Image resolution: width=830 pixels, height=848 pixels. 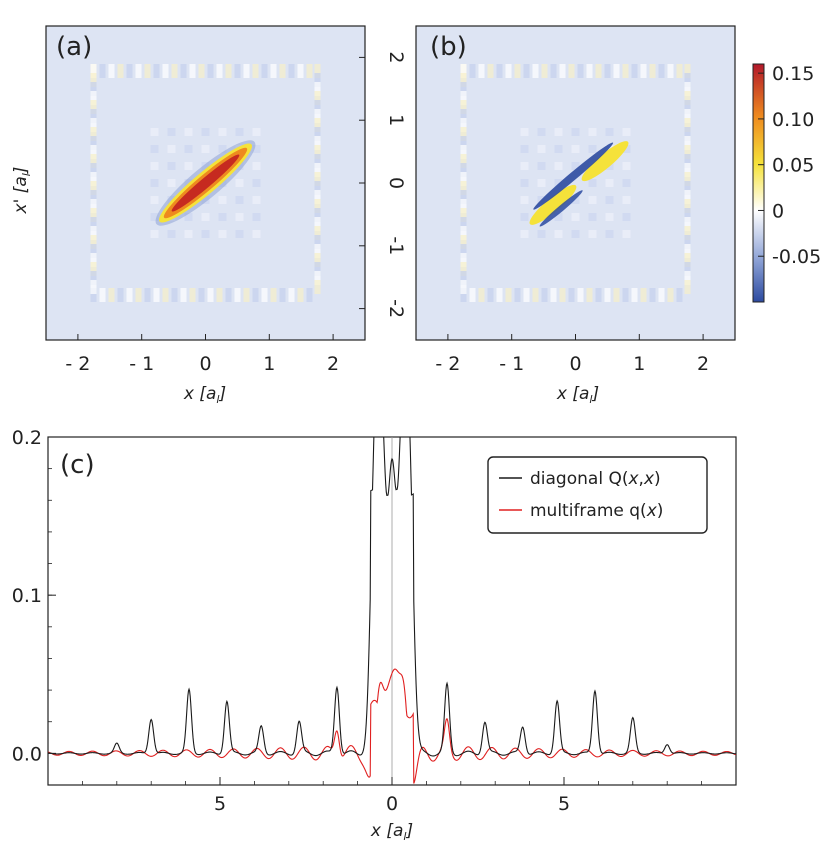 I want to click on series-multiframe-line, so click(x=392, y=726).